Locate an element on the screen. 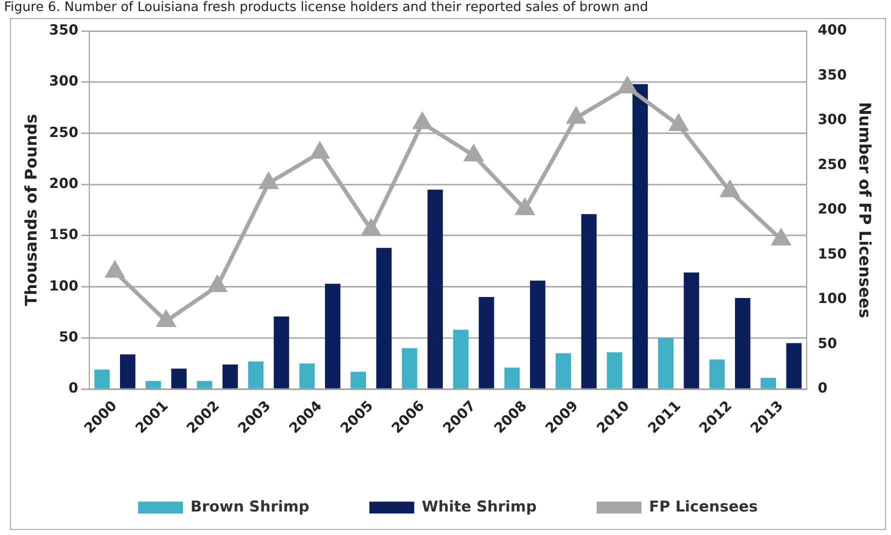  y2-tick-label: 200 is located at coordinates (833, 210).